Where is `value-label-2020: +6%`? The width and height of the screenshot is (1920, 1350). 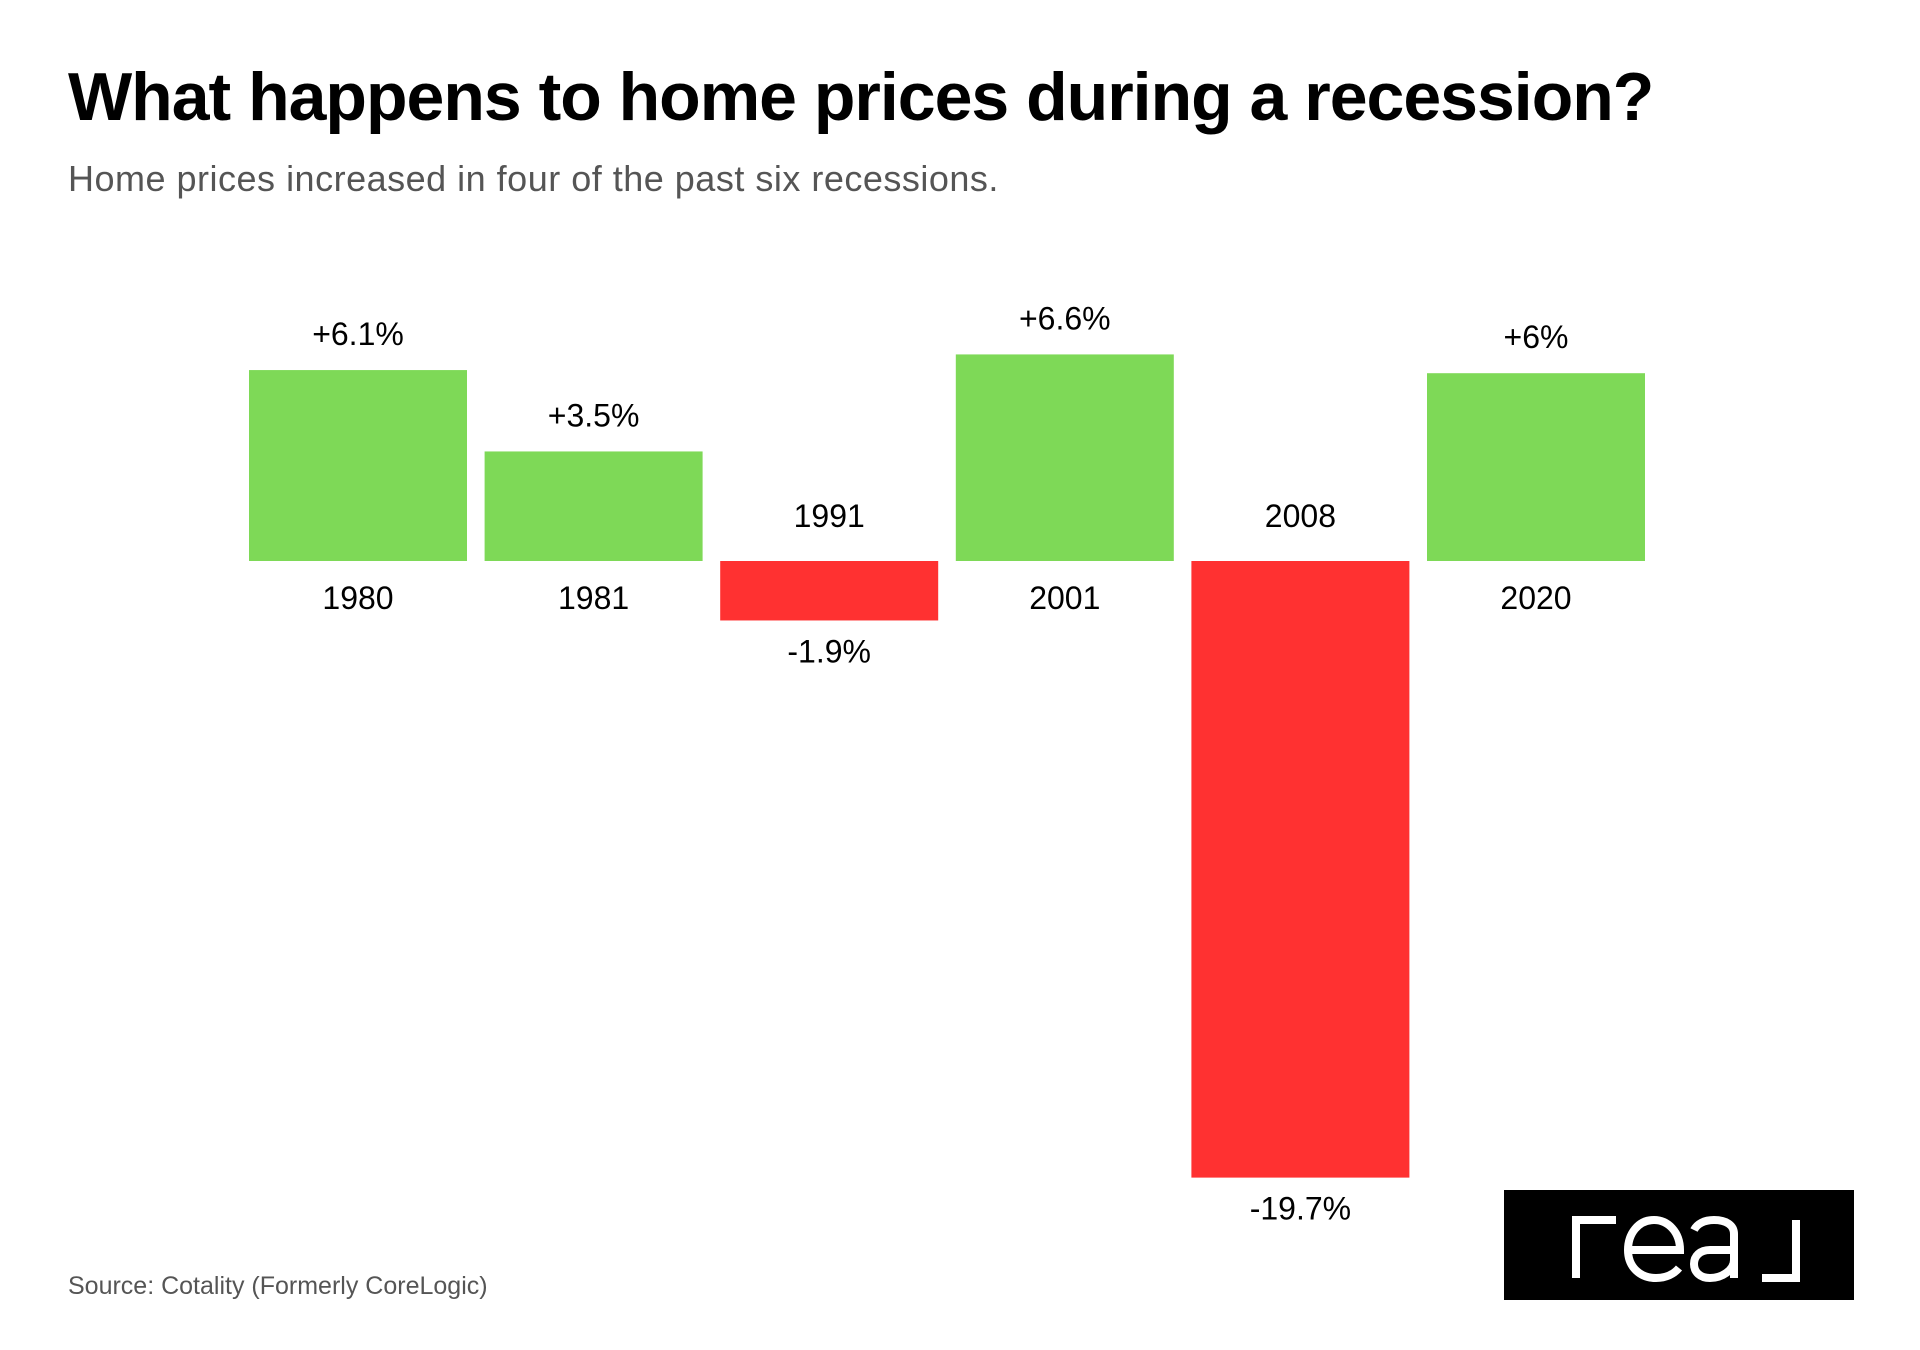
value-label-2020: +6% is located at coordinates (1536, 337).